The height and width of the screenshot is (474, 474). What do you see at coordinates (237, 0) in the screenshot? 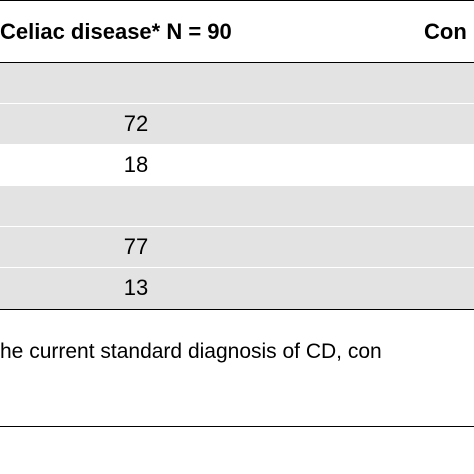
I see `top-rule` at bounding box center [237, 0].